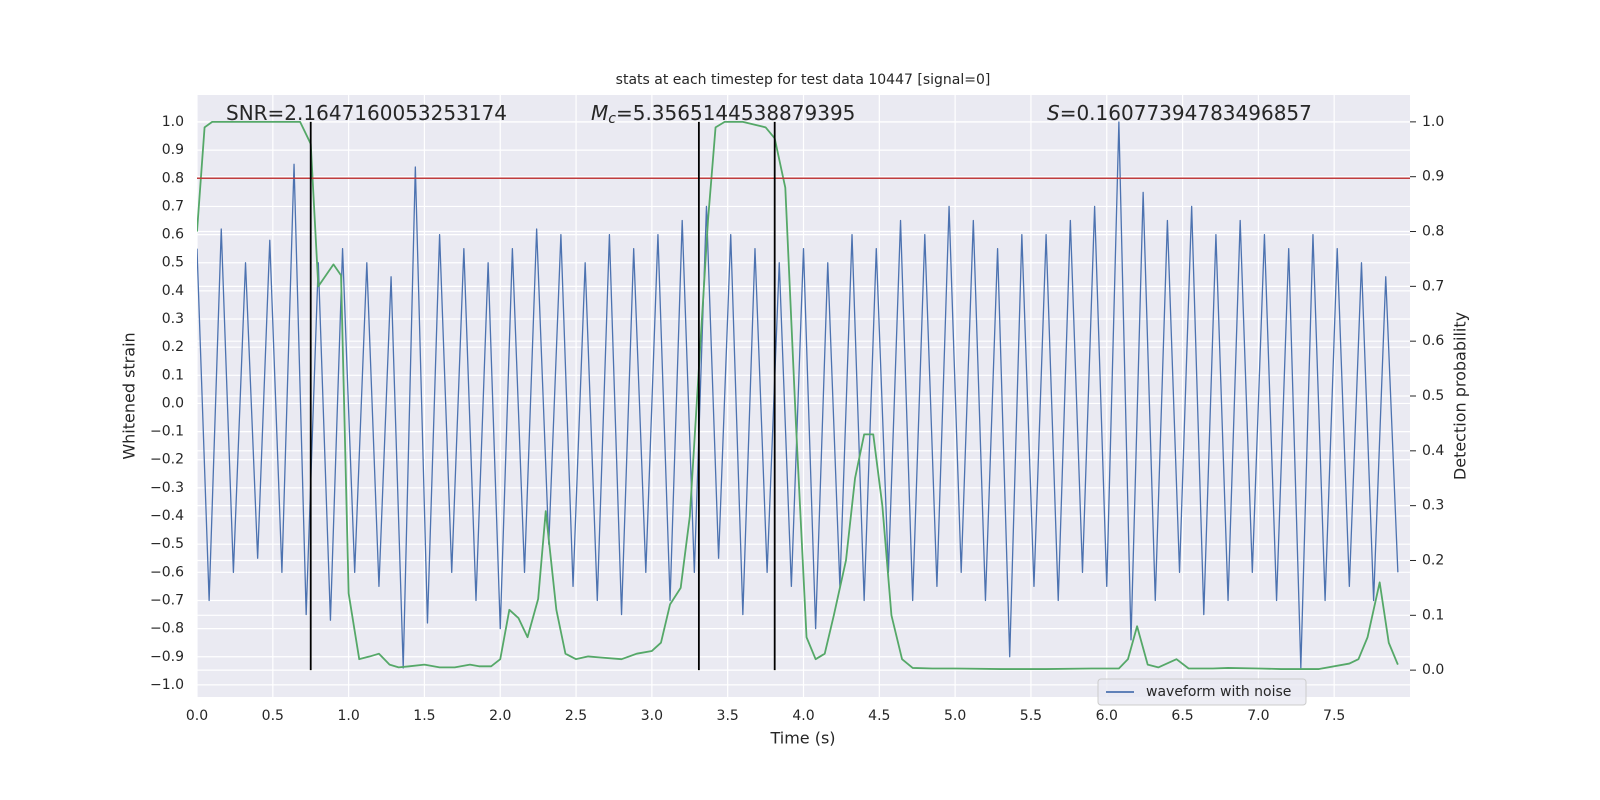 The image size is (1600, 800). I want to click on y-tick-label: −0.7, so click(167, 600).